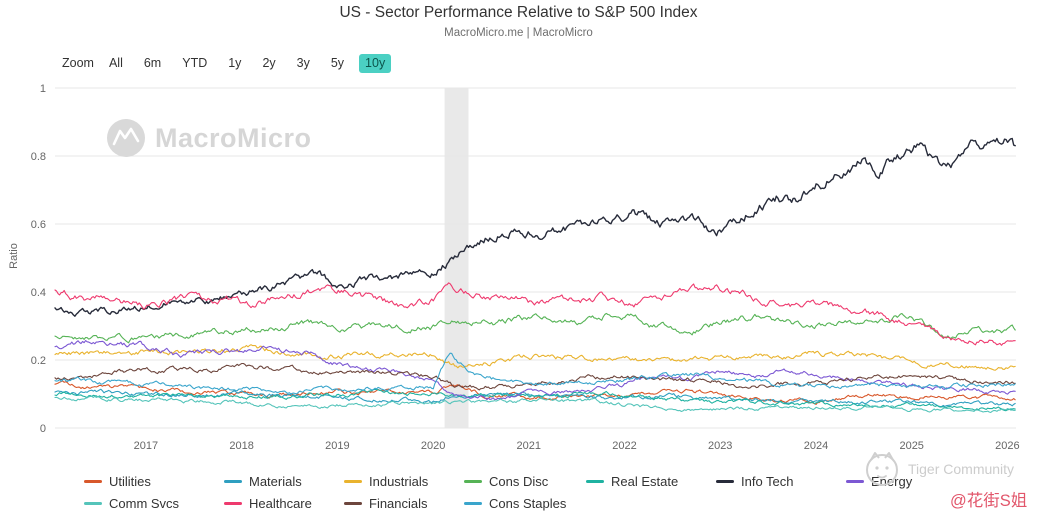 The height and width of the screenshot is (525, 1037). I want to click on legend-label: Healthcare, so click(280, 503).